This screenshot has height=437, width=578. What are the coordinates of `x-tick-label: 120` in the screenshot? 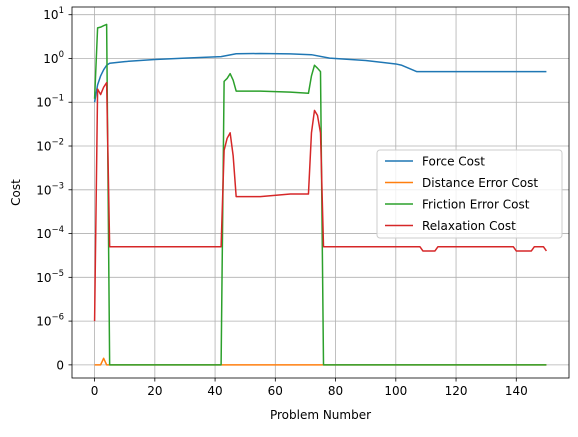 It's located at (456, 391).